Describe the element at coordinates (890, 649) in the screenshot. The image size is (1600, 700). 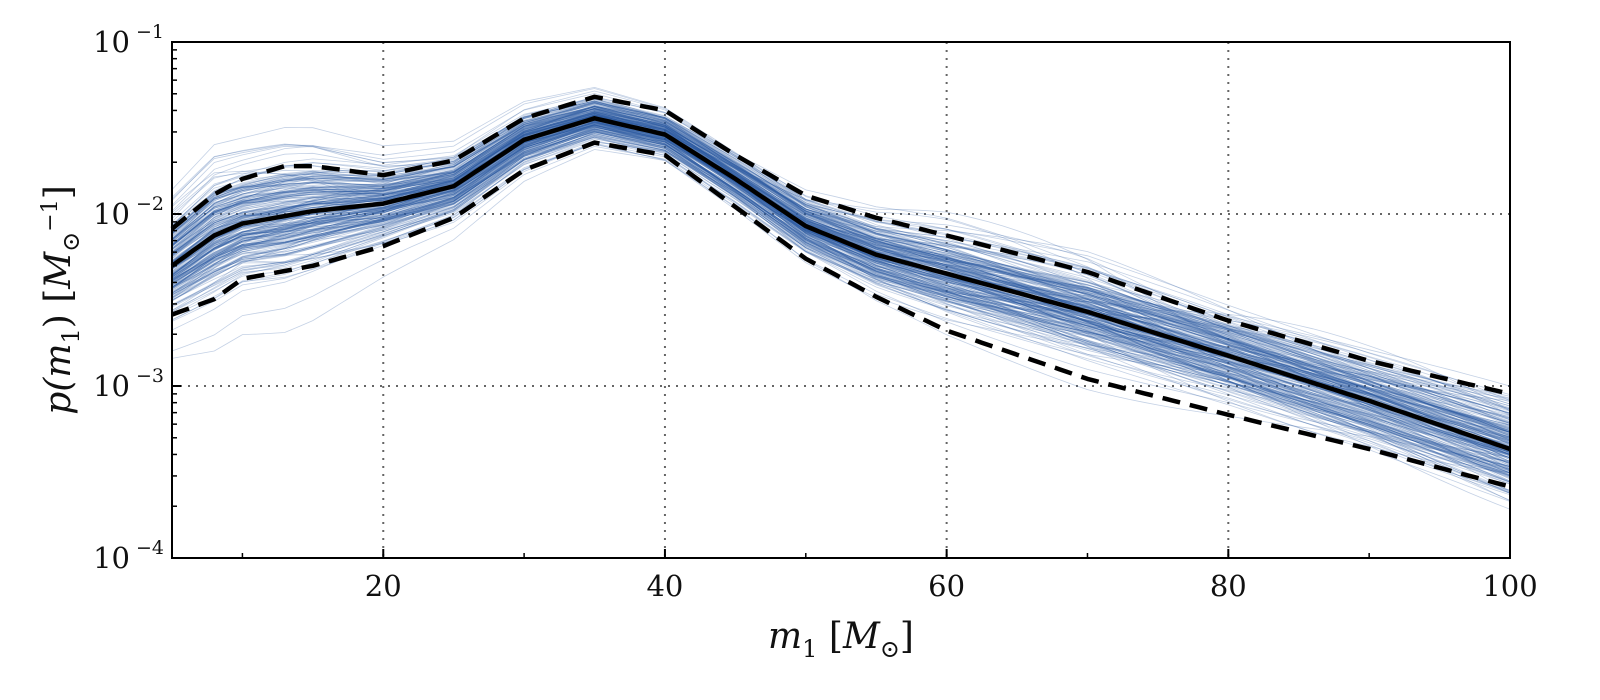
I see `x-axis-label-unit-subscript: ⊙` at that location.